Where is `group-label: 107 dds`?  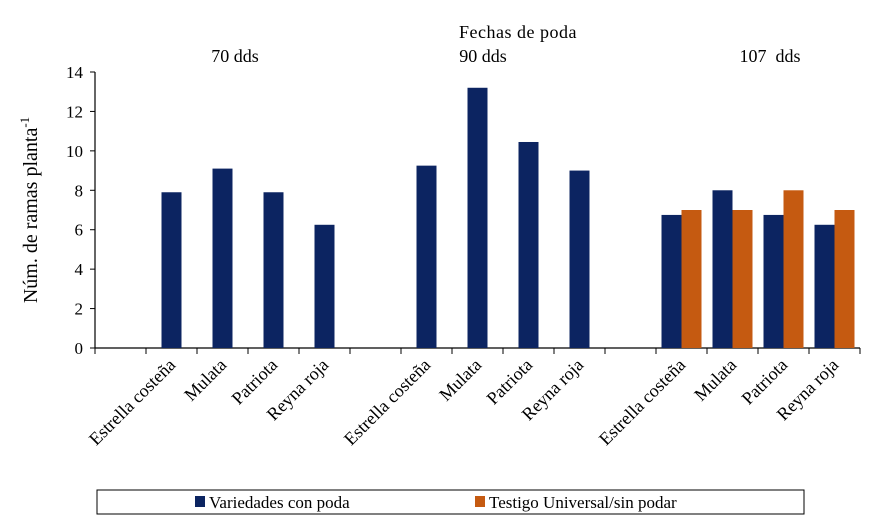
group-label: 107 dds is located at coordinates (769, 56).